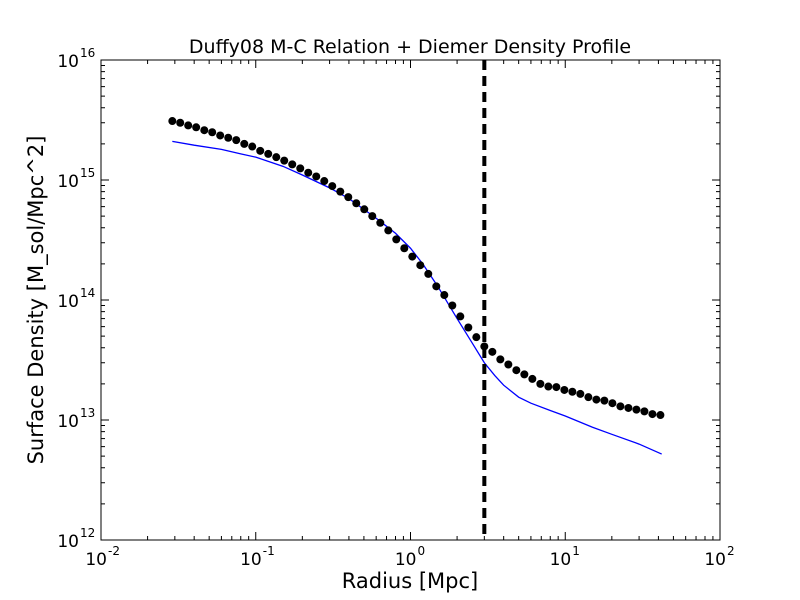  Describe the element at coordinates (114, 551) in the screenshot. I see `x-tick-label-exponent: -2` at that location.